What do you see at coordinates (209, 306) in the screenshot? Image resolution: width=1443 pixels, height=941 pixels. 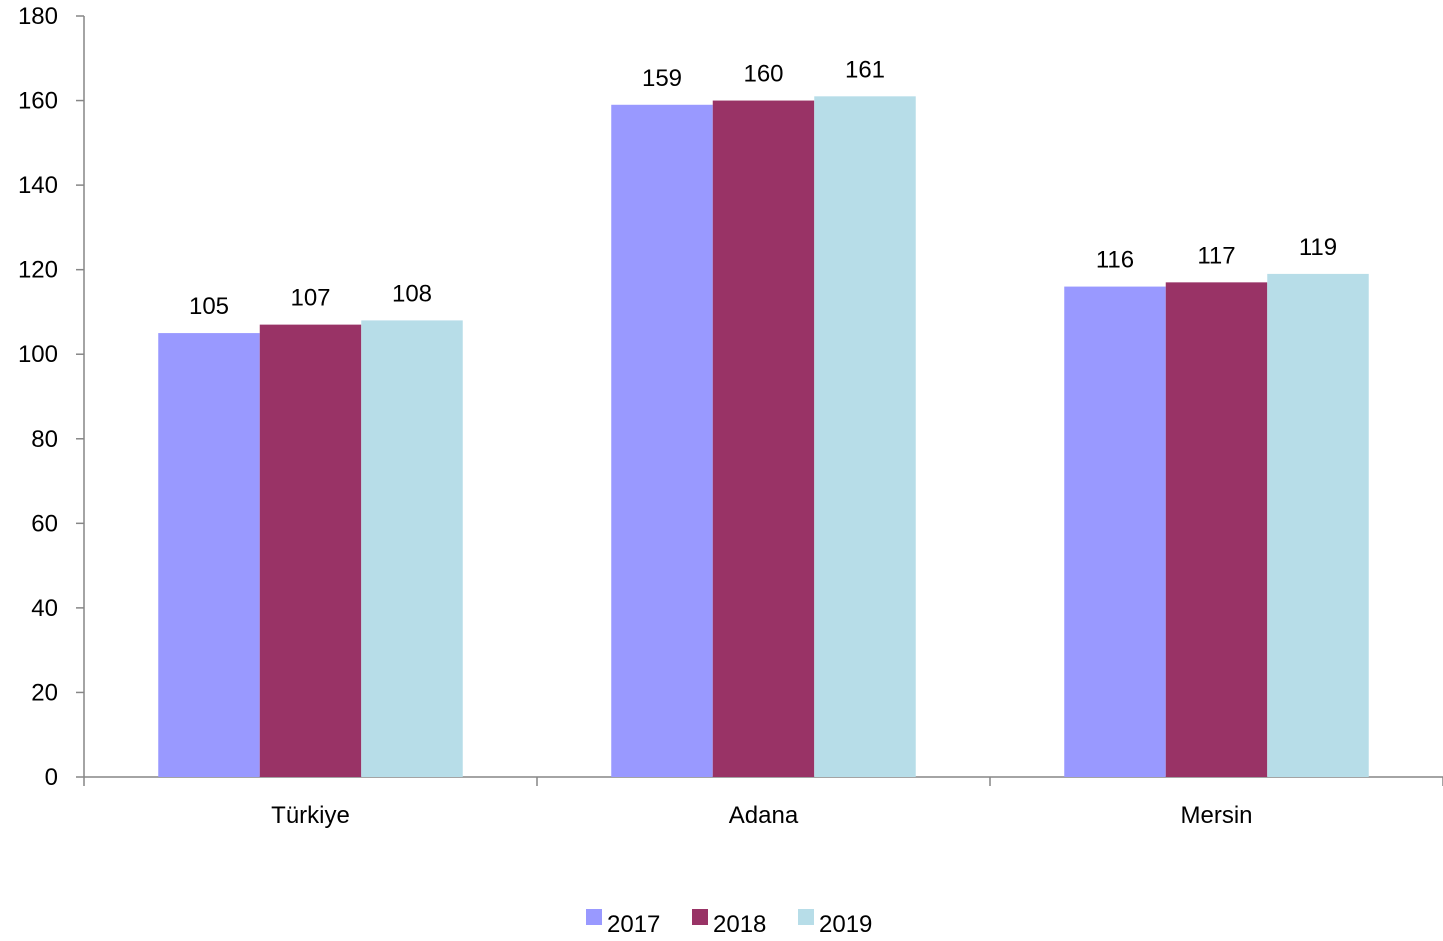 I see `data-label: 105` at bounding box center [209, 306].